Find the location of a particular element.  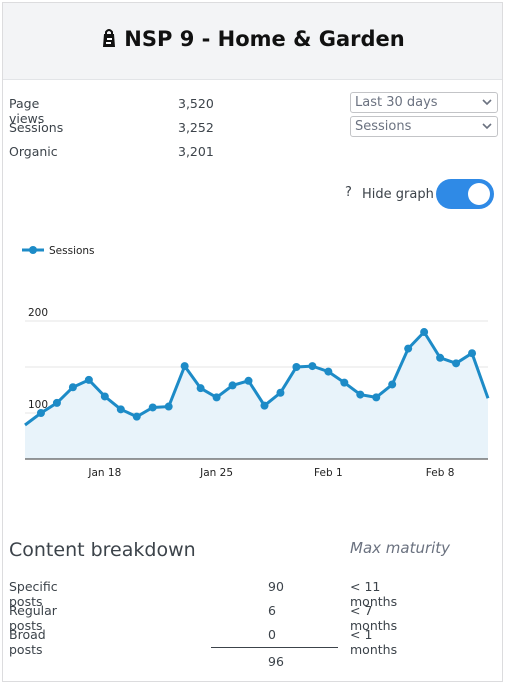

legend-swatch-marker is located at coordinates (33, 250).